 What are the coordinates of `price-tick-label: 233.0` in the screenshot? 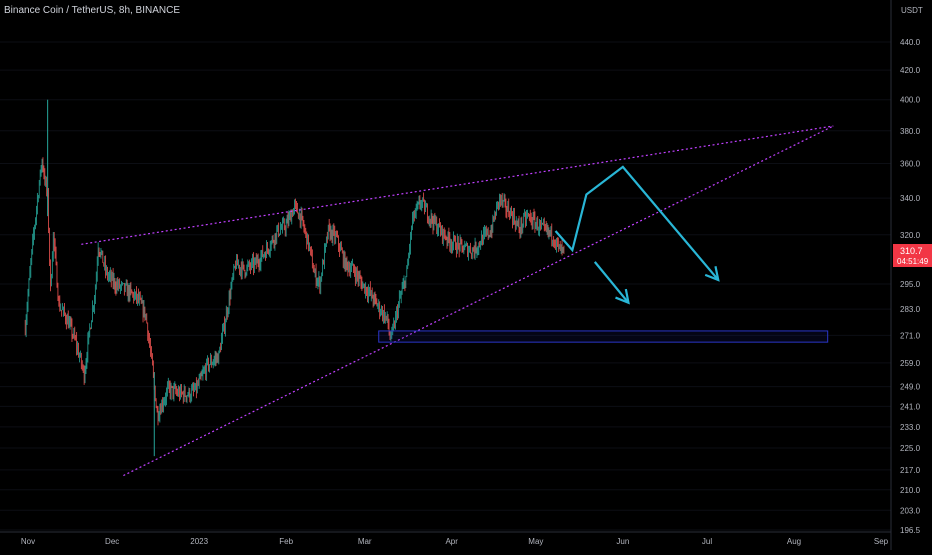 It's located at (910, 427).